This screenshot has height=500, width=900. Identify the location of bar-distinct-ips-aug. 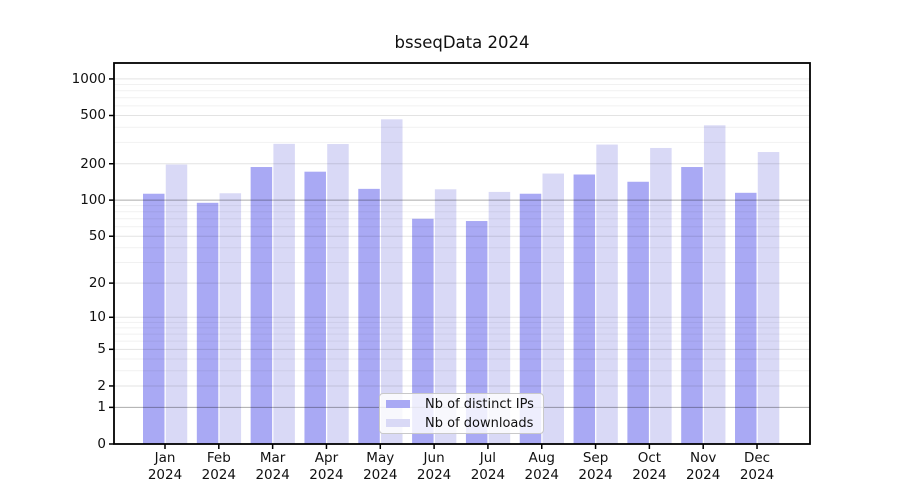
(530, 318).